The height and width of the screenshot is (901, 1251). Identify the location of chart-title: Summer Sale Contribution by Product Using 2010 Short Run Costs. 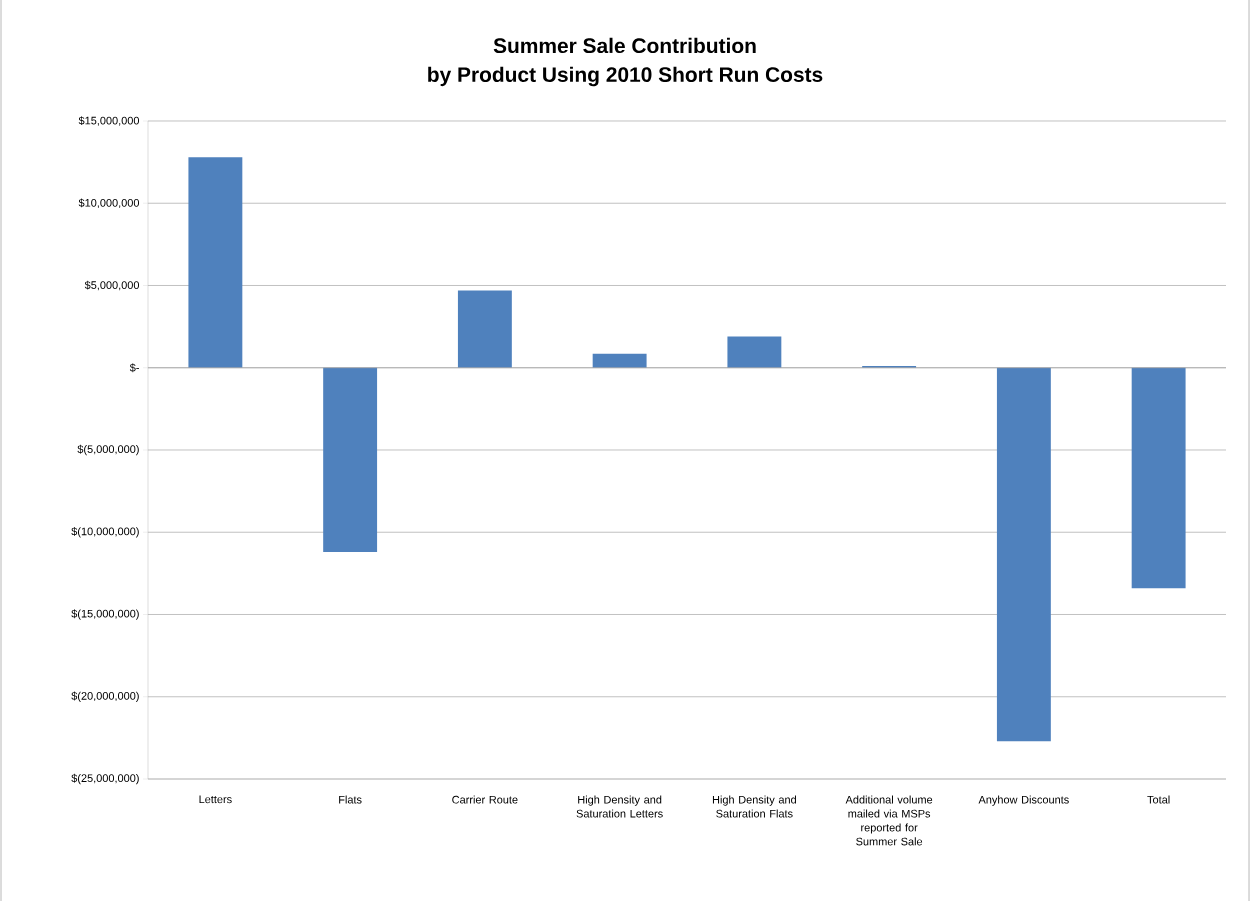
(625, 62).